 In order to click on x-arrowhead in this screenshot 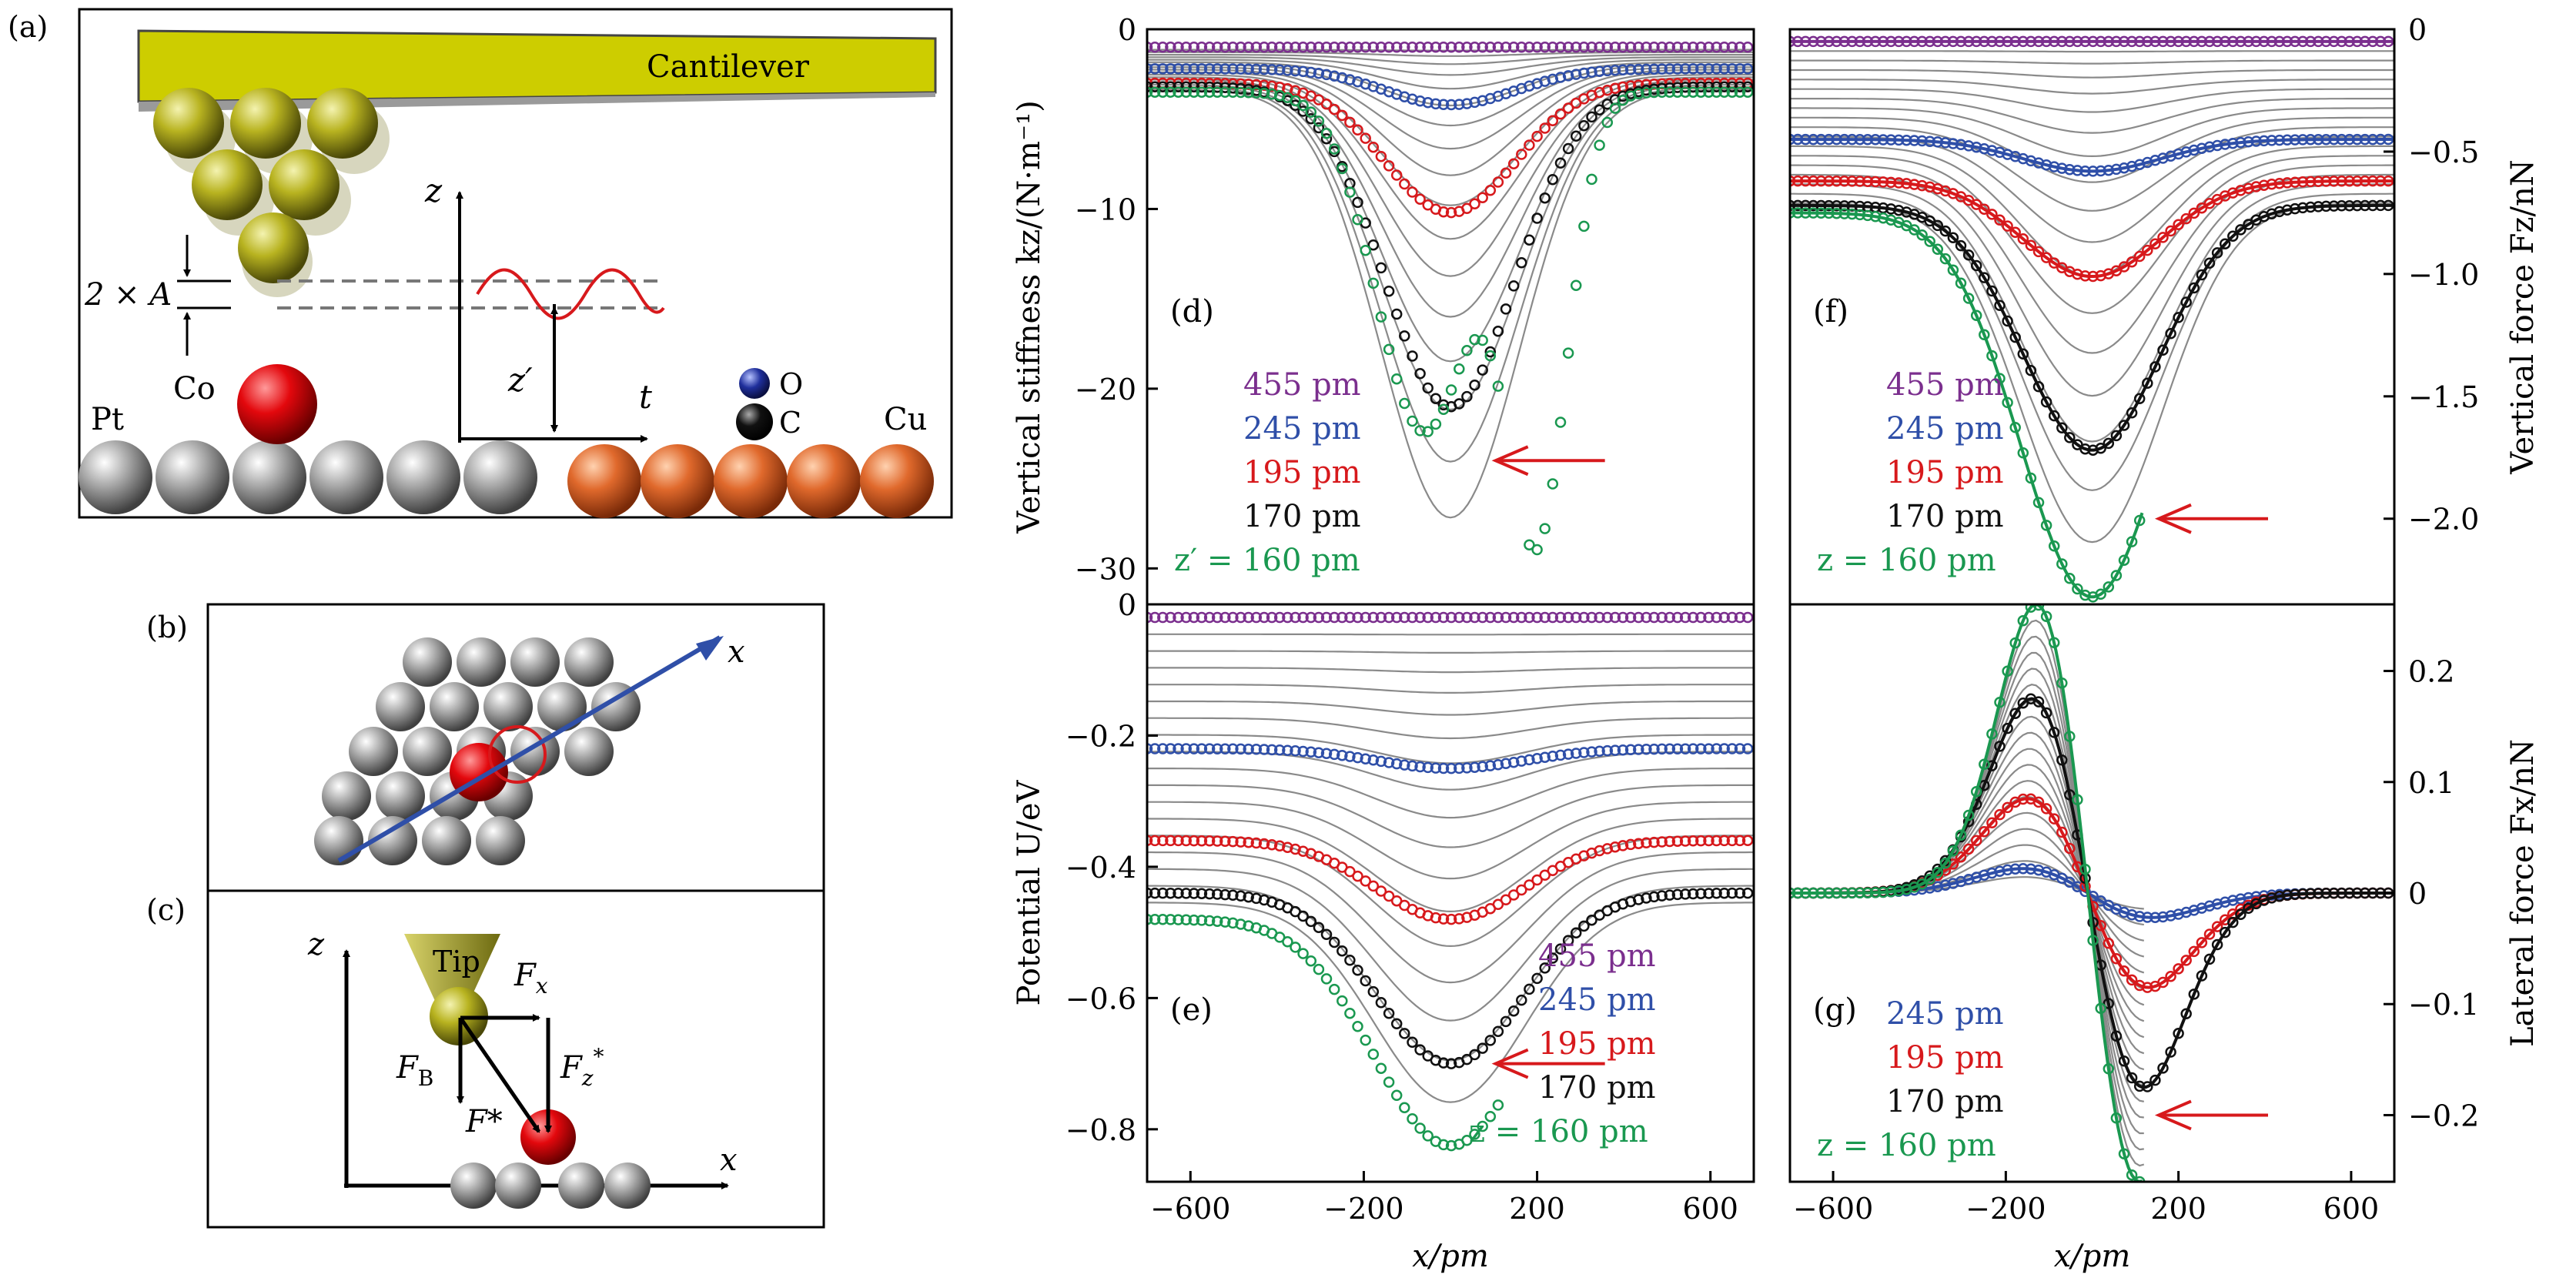, I will do `click(710, 649)`.